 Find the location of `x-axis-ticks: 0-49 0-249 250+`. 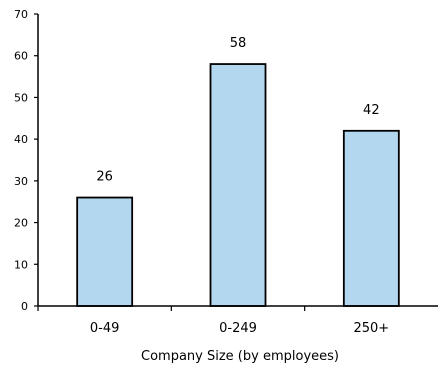

x-axis-ticks: 0-49 0-249 250+ is located at coordinates (213, 321).